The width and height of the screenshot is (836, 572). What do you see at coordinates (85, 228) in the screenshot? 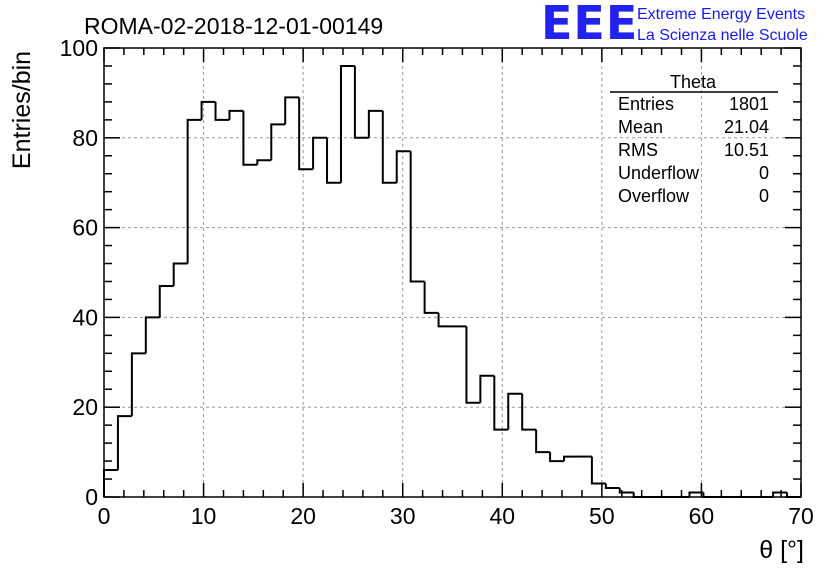
I see `y-tick-label: 60` at bounding box center [85, 228].